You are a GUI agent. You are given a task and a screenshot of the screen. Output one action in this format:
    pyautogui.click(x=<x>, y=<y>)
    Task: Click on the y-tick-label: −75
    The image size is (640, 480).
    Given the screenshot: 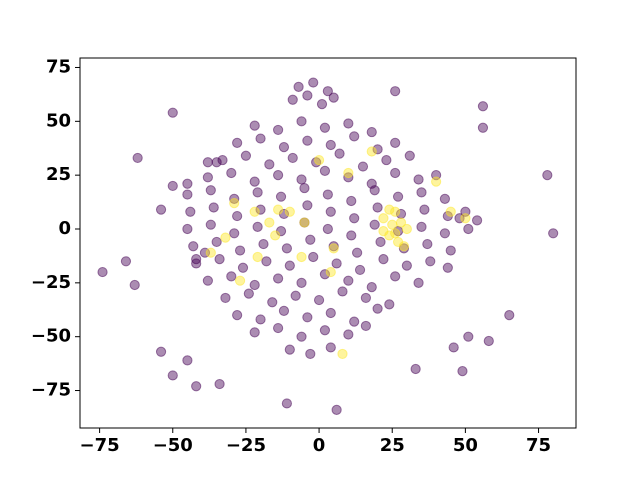 What is the action you would take?
    pyautogui.click(x=51, y=390)
    